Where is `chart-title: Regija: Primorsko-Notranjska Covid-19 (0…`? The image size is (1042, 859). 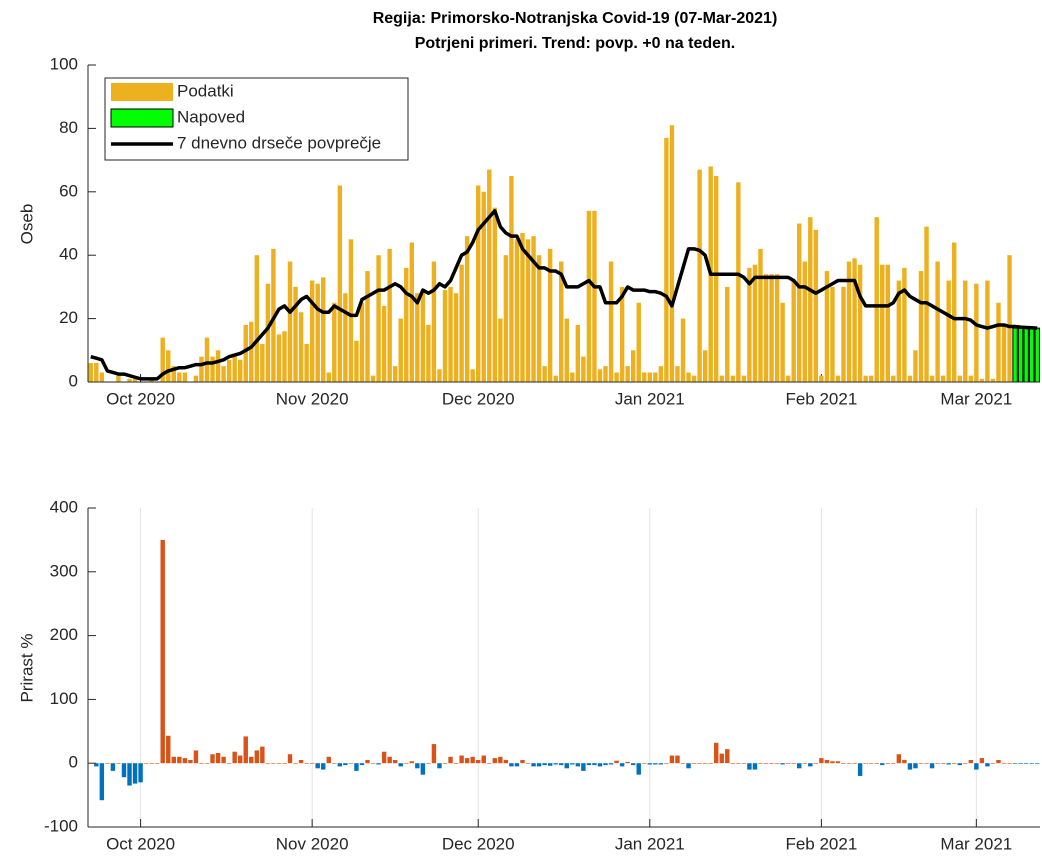 chart-title: Regija: Primorsko-Notranjska Covid-19 (0… is located at coordinates (575, 18).